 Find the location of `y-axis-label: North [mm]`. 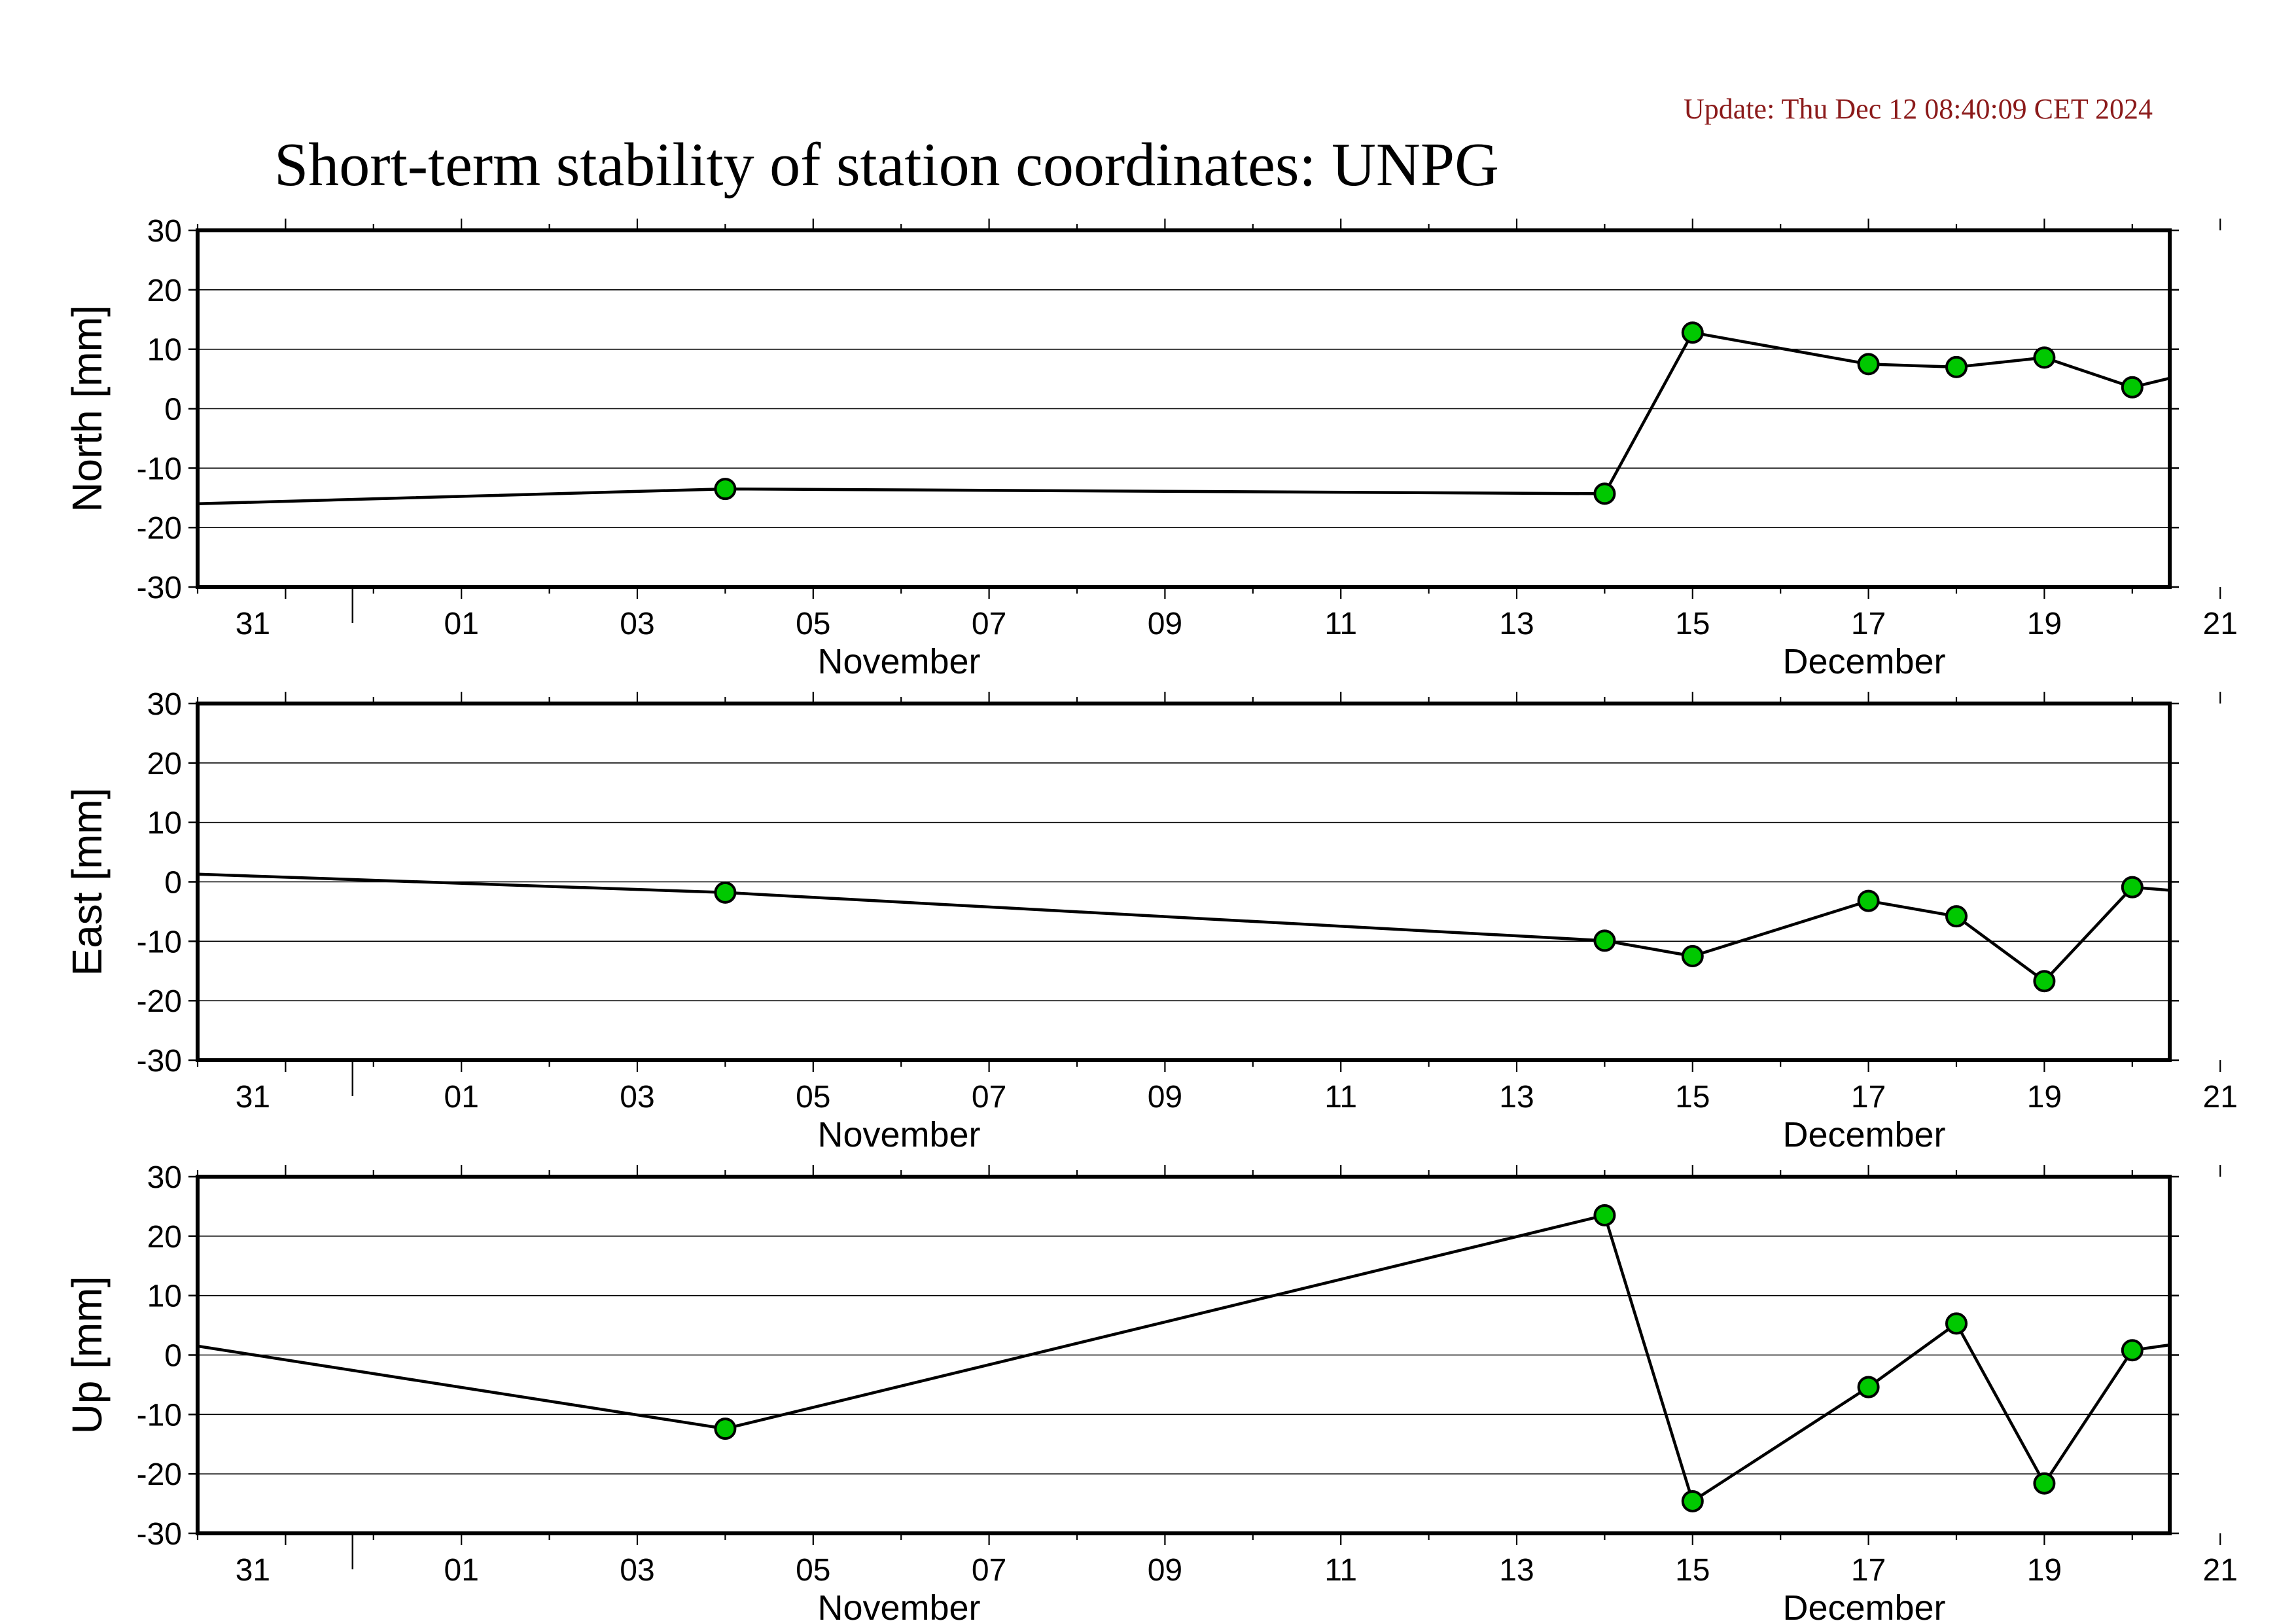

y-axis-label: North [mm] is located at coordinates (87, 408).